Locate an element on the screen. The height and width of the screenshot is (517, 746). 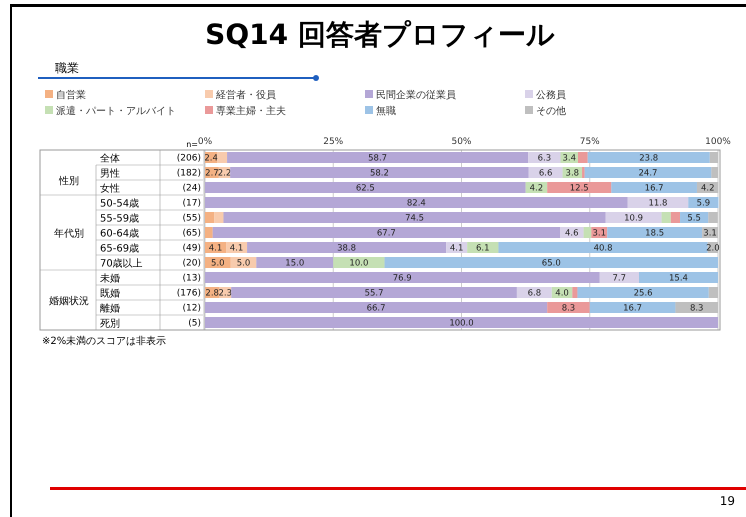
text: (13) is located at coordinates (191, 279).